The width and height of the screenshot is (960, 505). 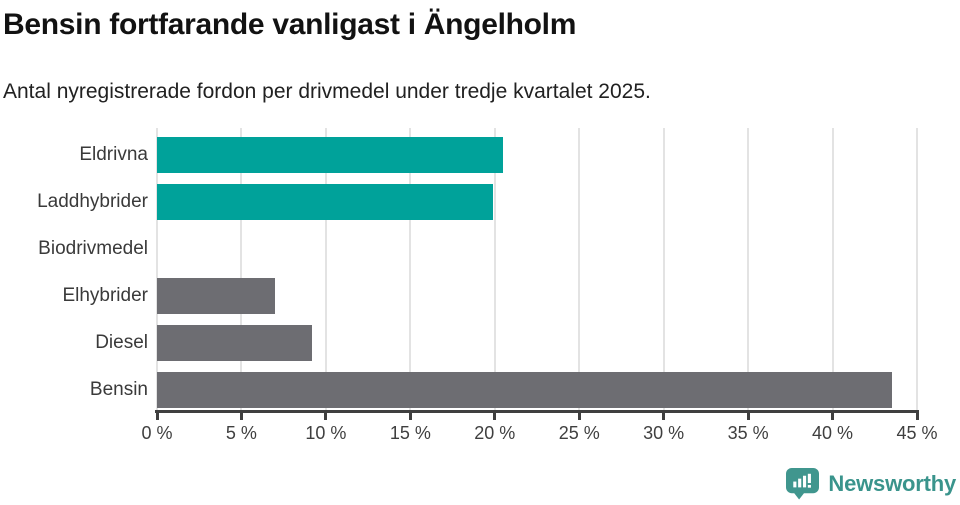 I want to click on x-axis-tick-label: 35 %, so click(x=748, y=433).